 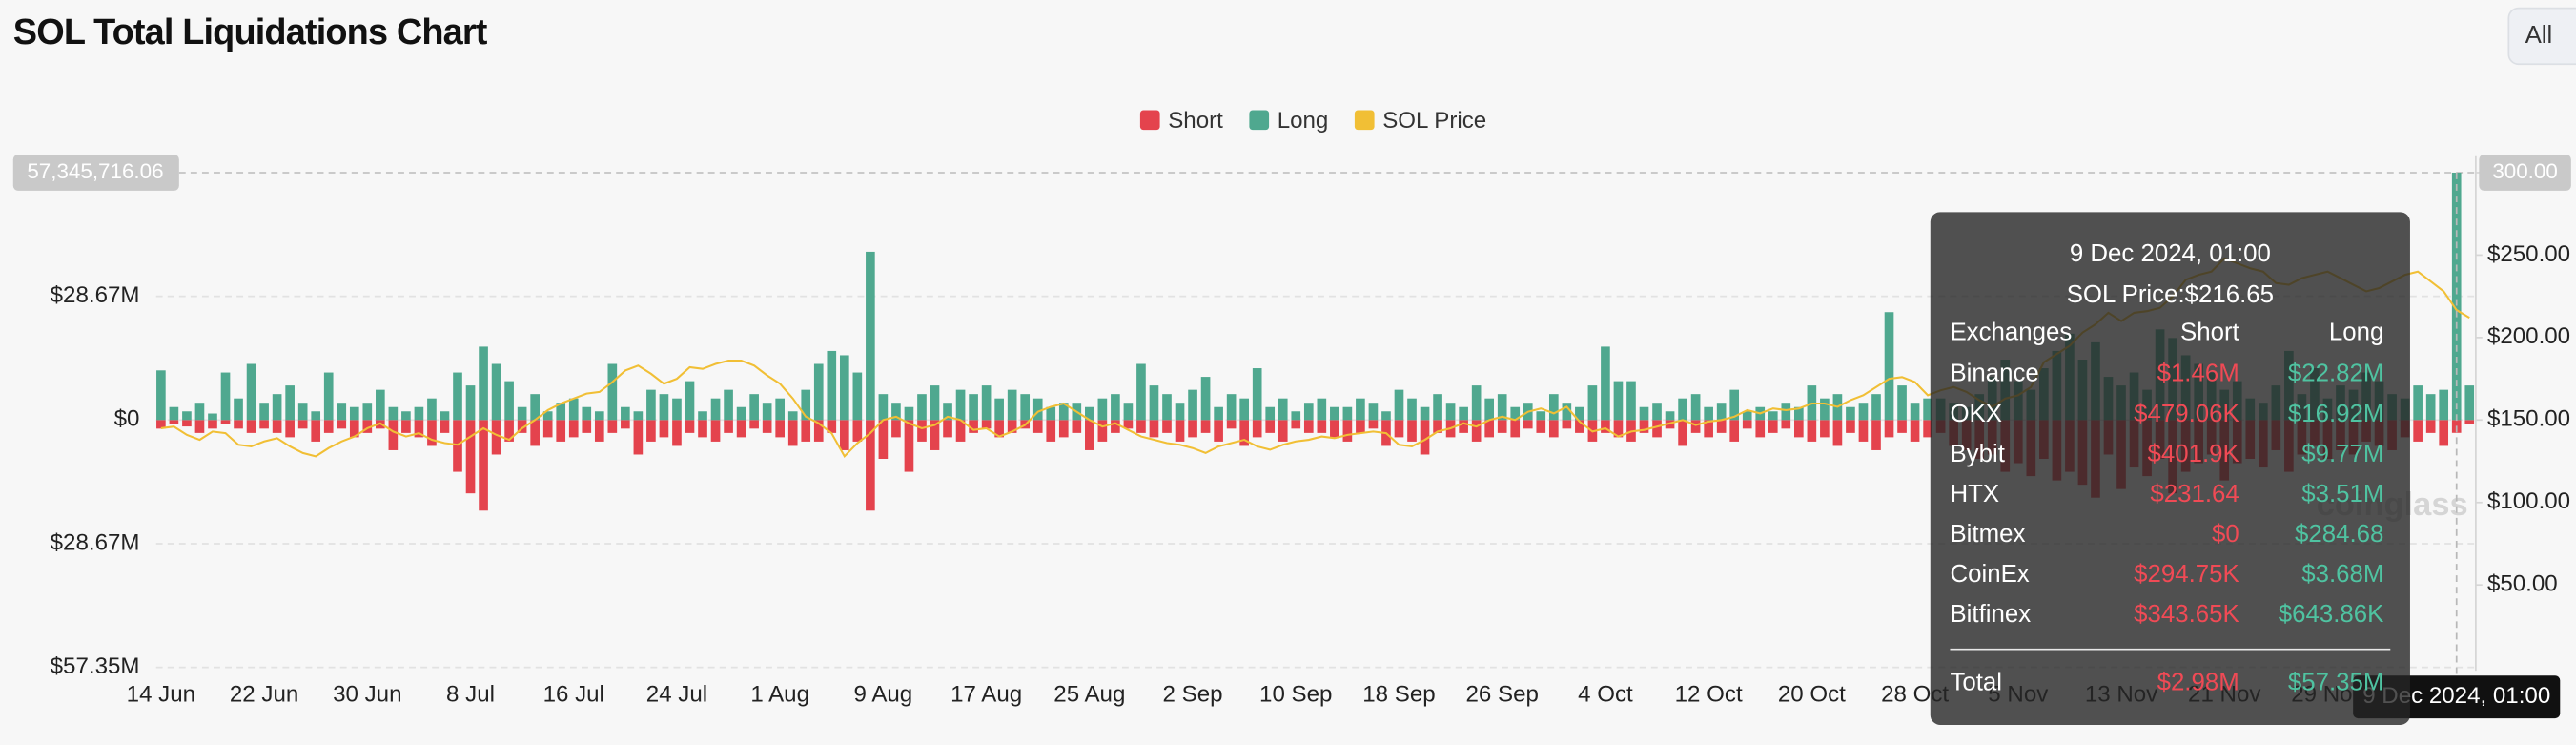 I want to click on legend-label: Short, so click(x=1195, y=121).